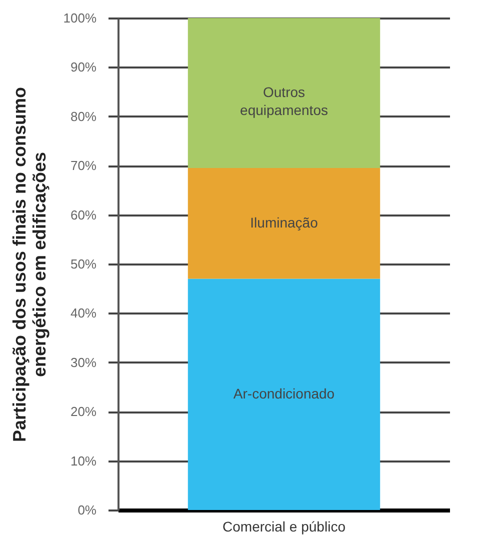 This screenshot has width=500, height=559. Describe the element at coordinates (284, 526) in the screenshot. I see `x-tick-label: Comercial e público` at that location.